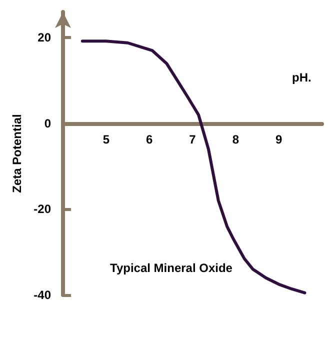 The width and height of the screenshot is (331, 339). What do you see at coordinates (106, 139) in the screenshot?
I see `x-tick-label: 5` at bounding box center [106, 139].